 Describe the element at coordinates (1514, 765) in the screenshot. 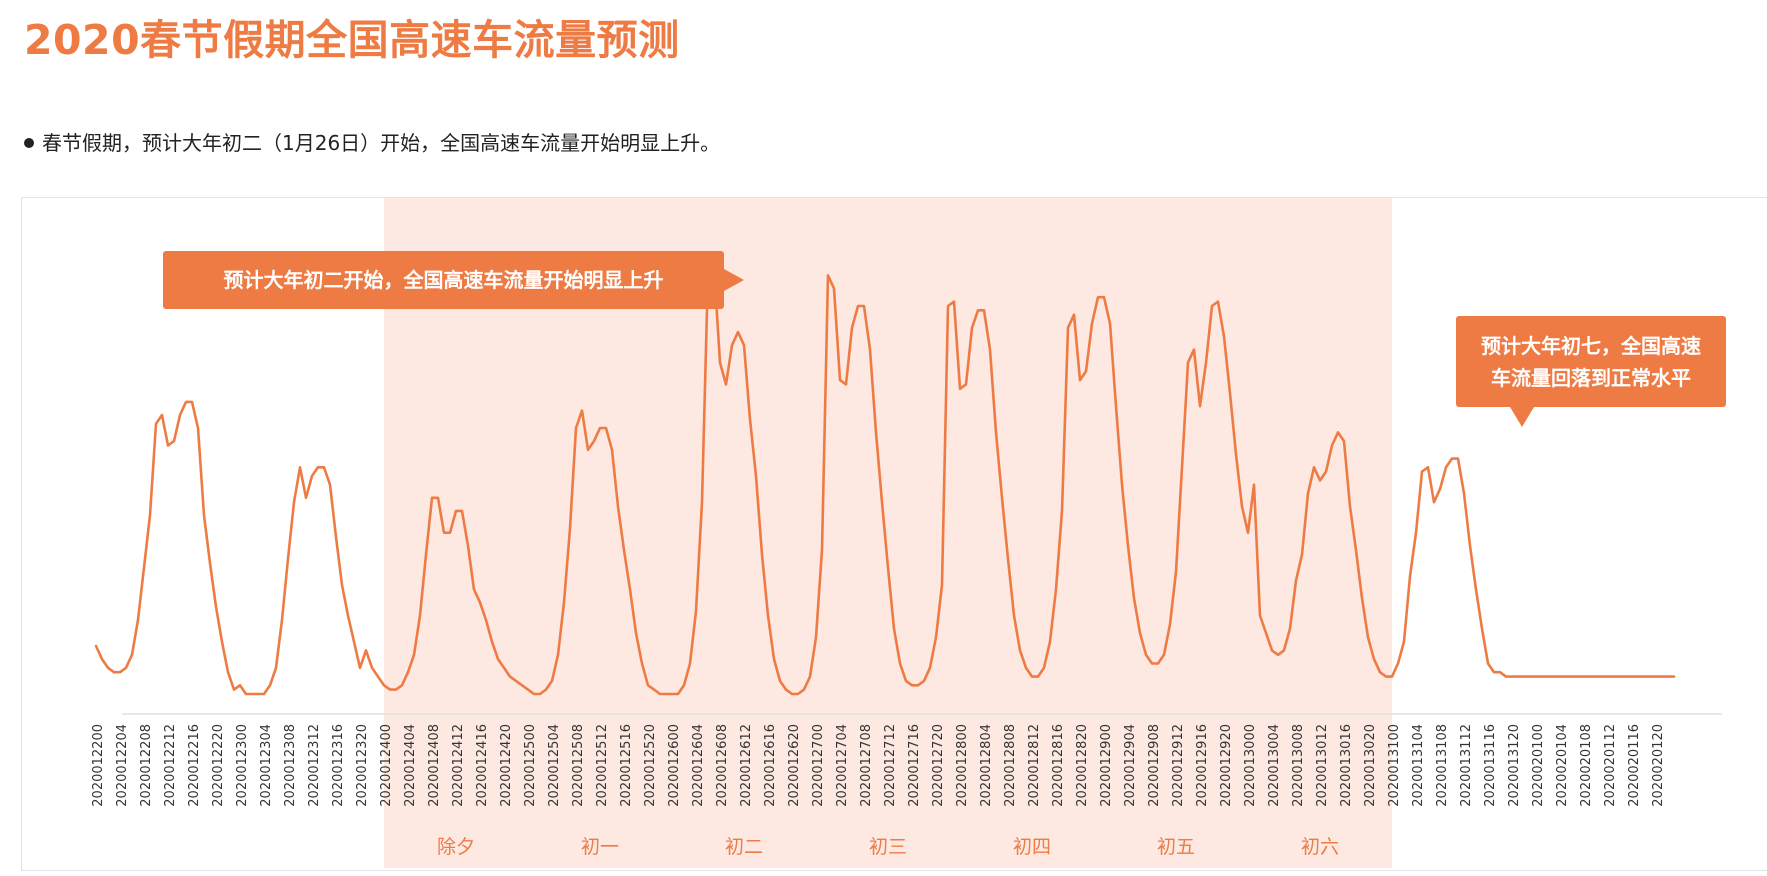

I see `x-tick-label: 2020013120` at that location.